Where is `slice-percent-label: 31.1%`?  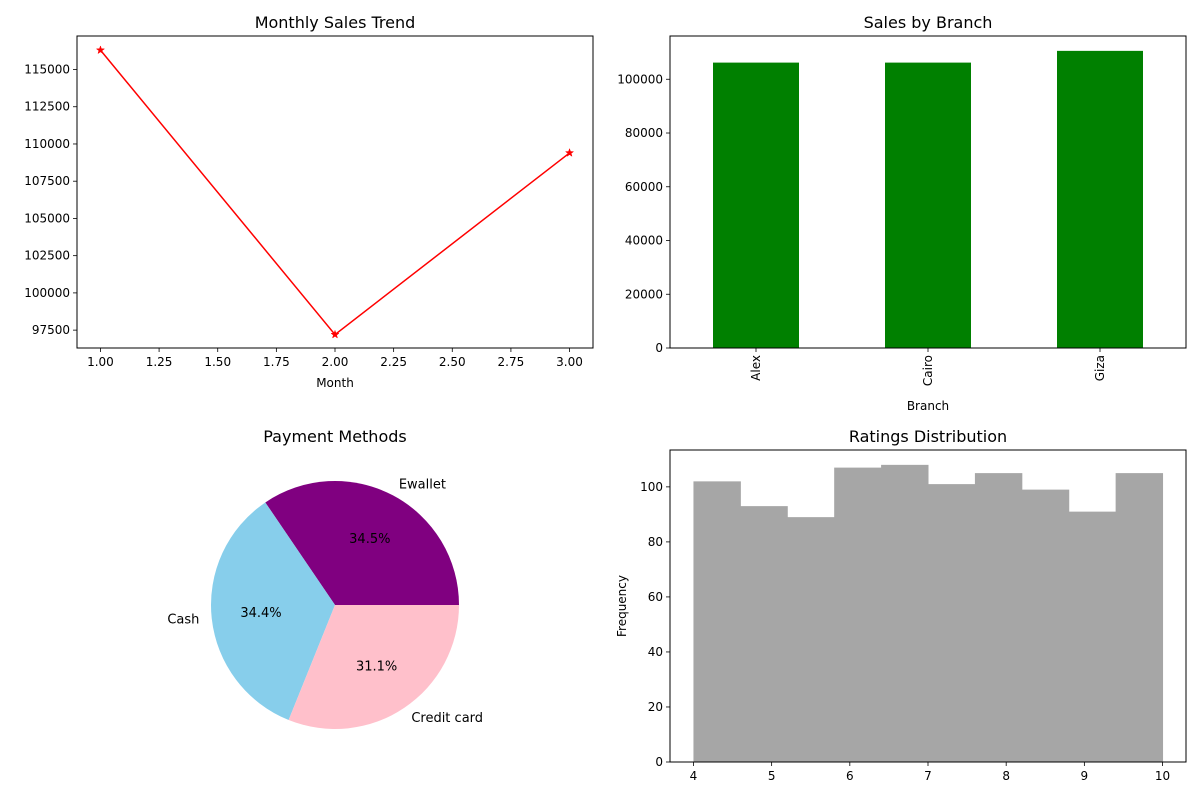 slice-percent-label: 31.1% is located at coordinates (376, 667).